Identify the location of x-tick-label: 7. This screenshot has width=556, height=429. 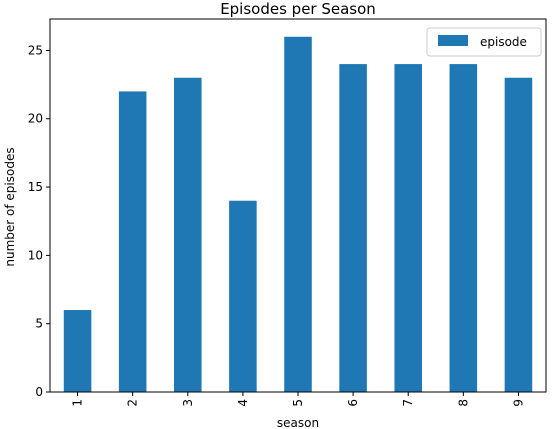
(408, 403).